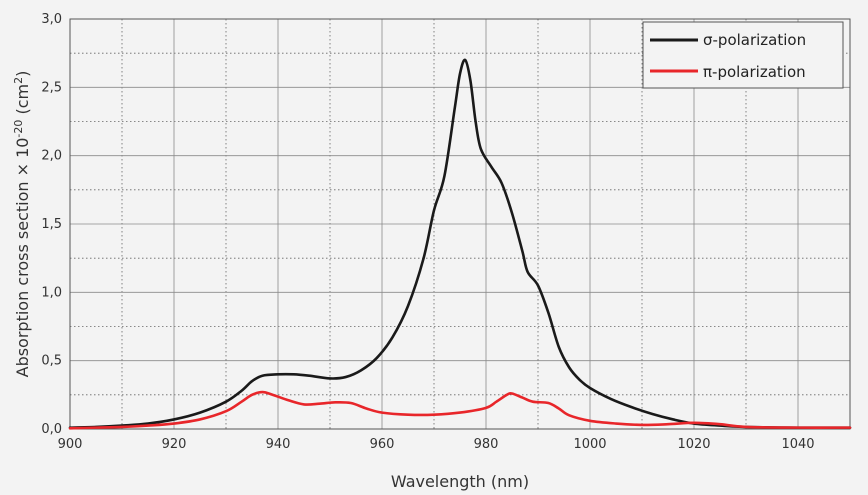  Describe the element at coordinates (693, 444) in the screenshot. I see `x-tick-label: 1020` at that location.